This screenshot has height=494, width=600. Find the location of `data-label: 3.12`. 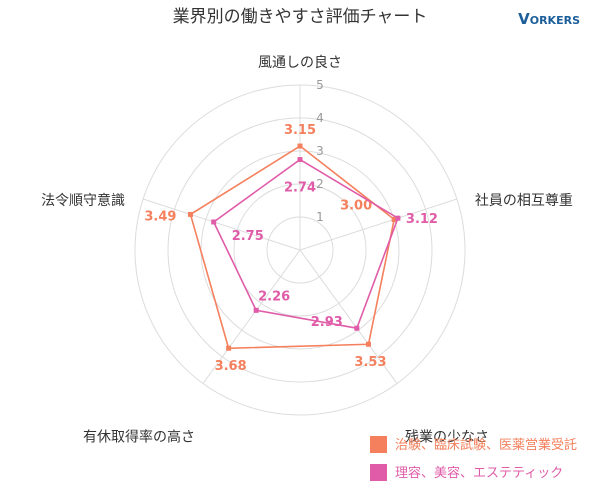

data-label: 3.12 is located at coordinates (422, 219).